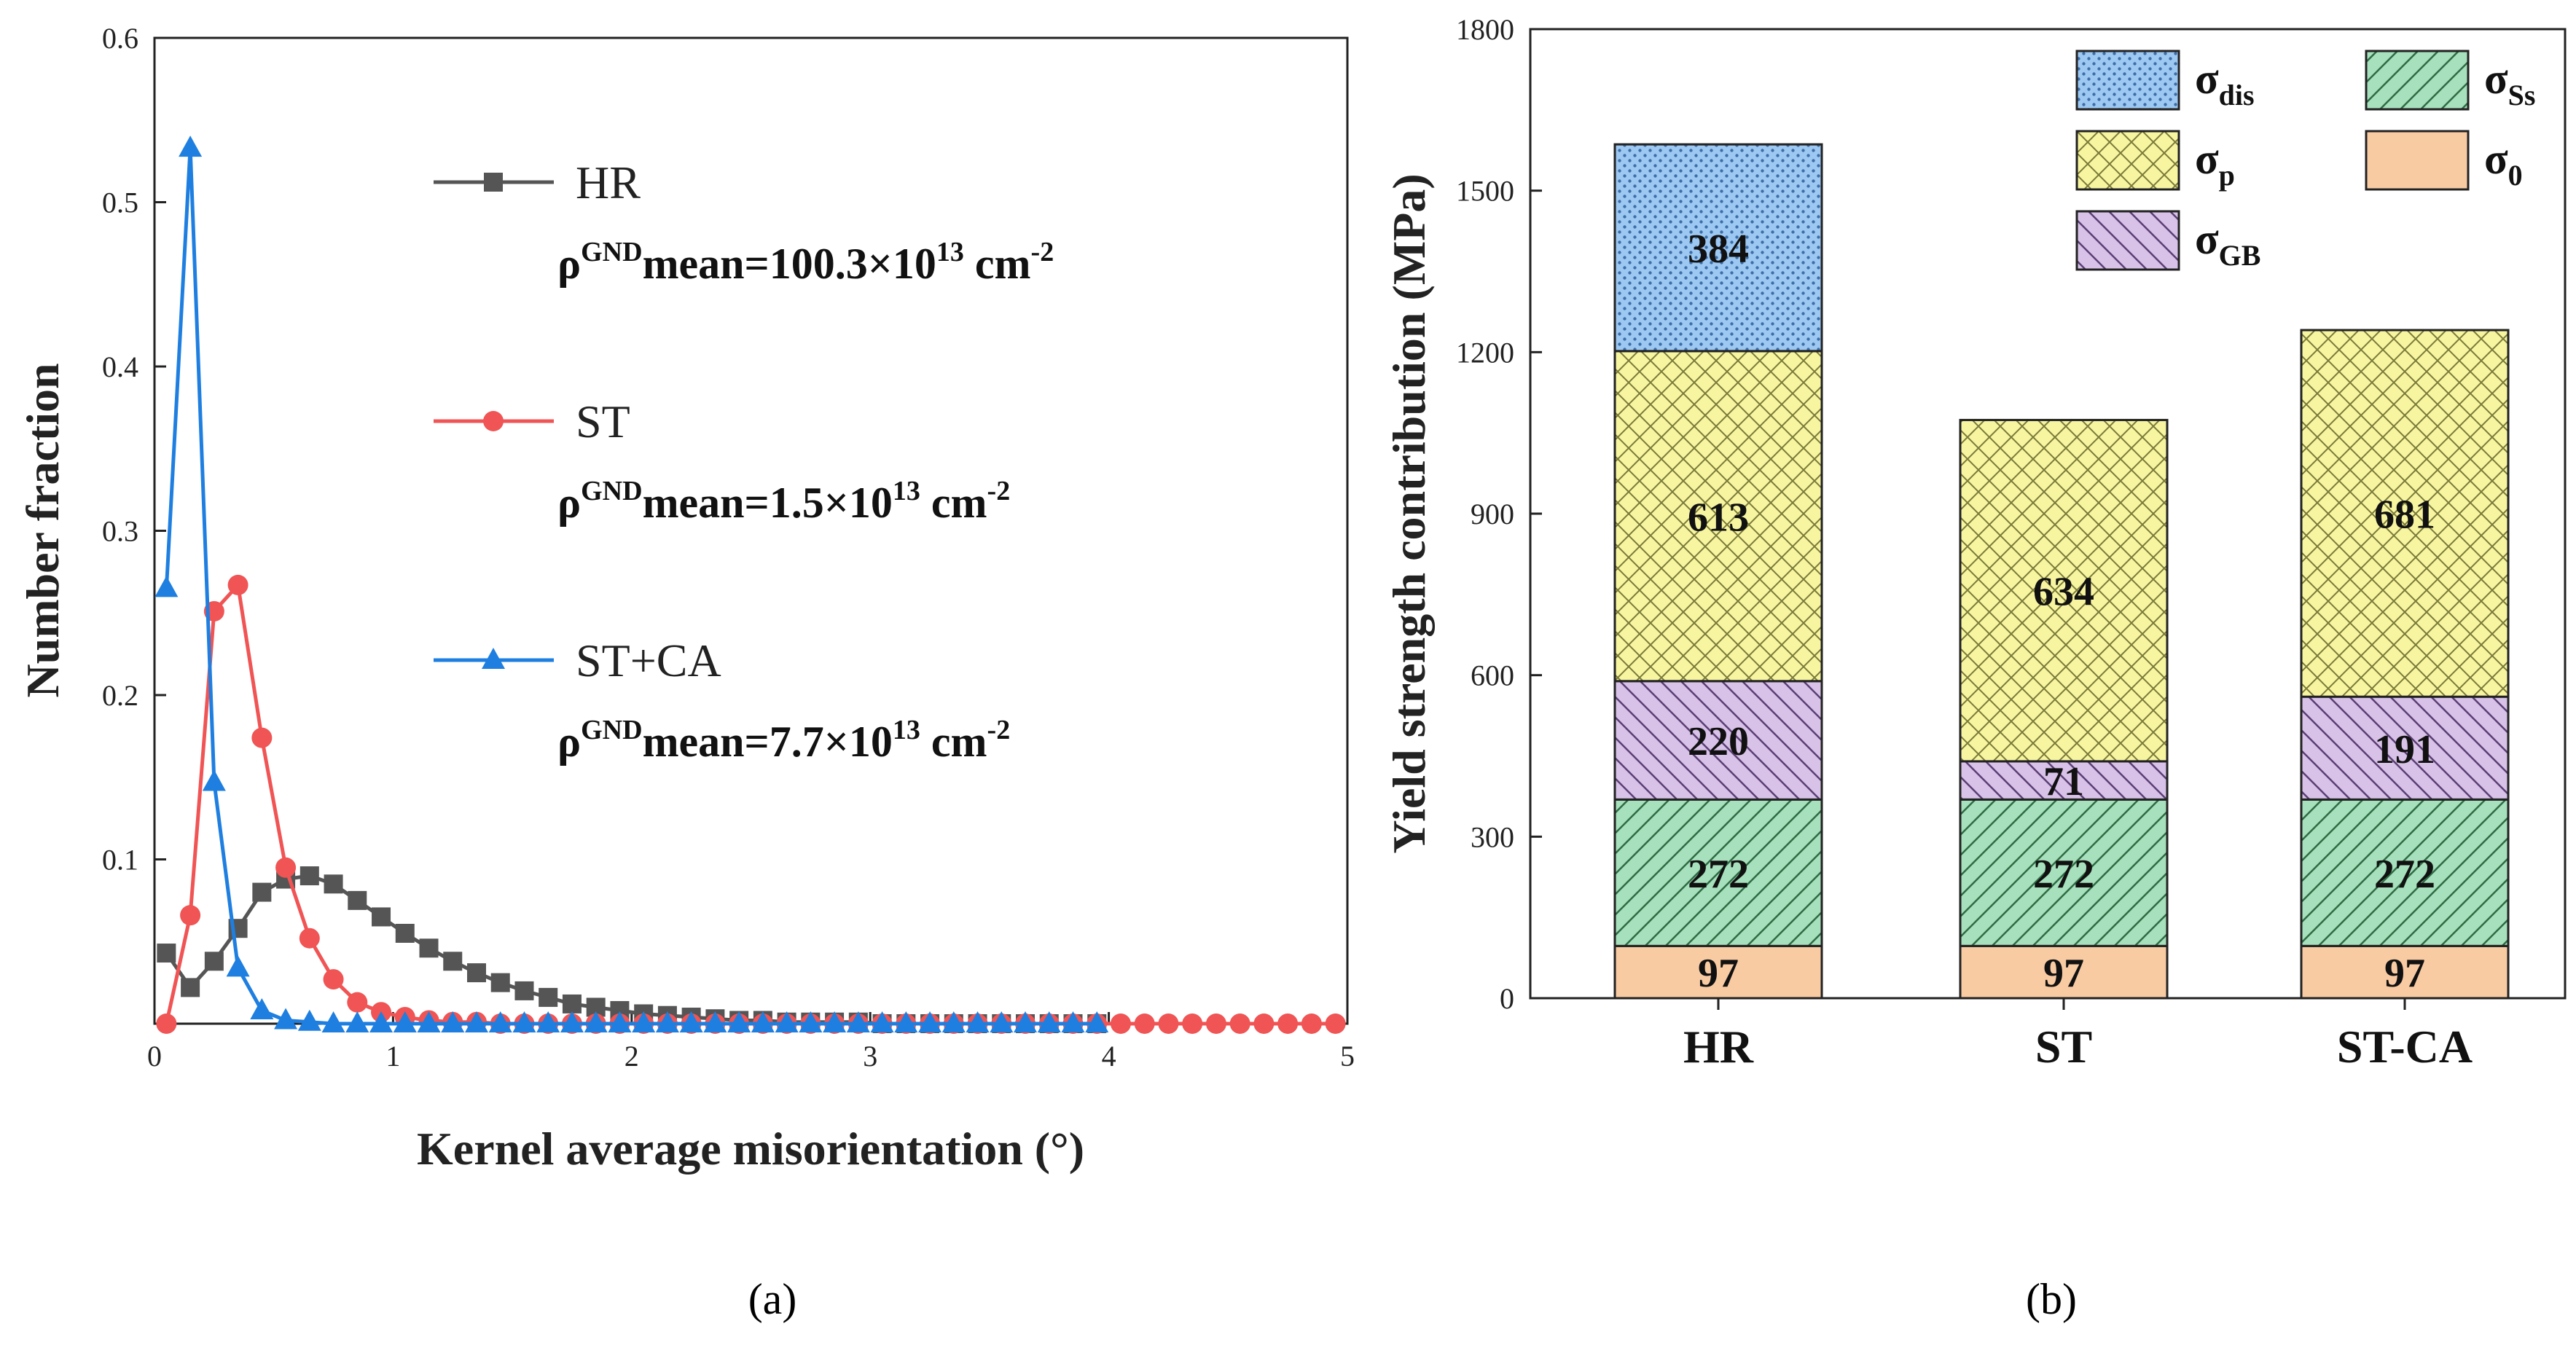 The height and width of the screenshot is (1345, 2576). What do you see at coordinates (783, 740) in the screenshot?
I see `legend-density: ρGNDmean=7.7×1013 cm-2` at bounding box center [783, 740].